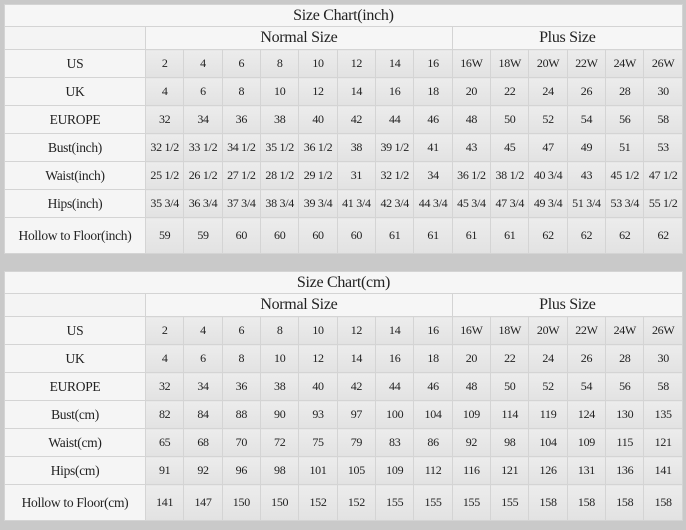 This screenshot has height=530, width=686. Describe the element at coordinates (471, 386) in the screenshot. I see `size-cell: 48` at that location.